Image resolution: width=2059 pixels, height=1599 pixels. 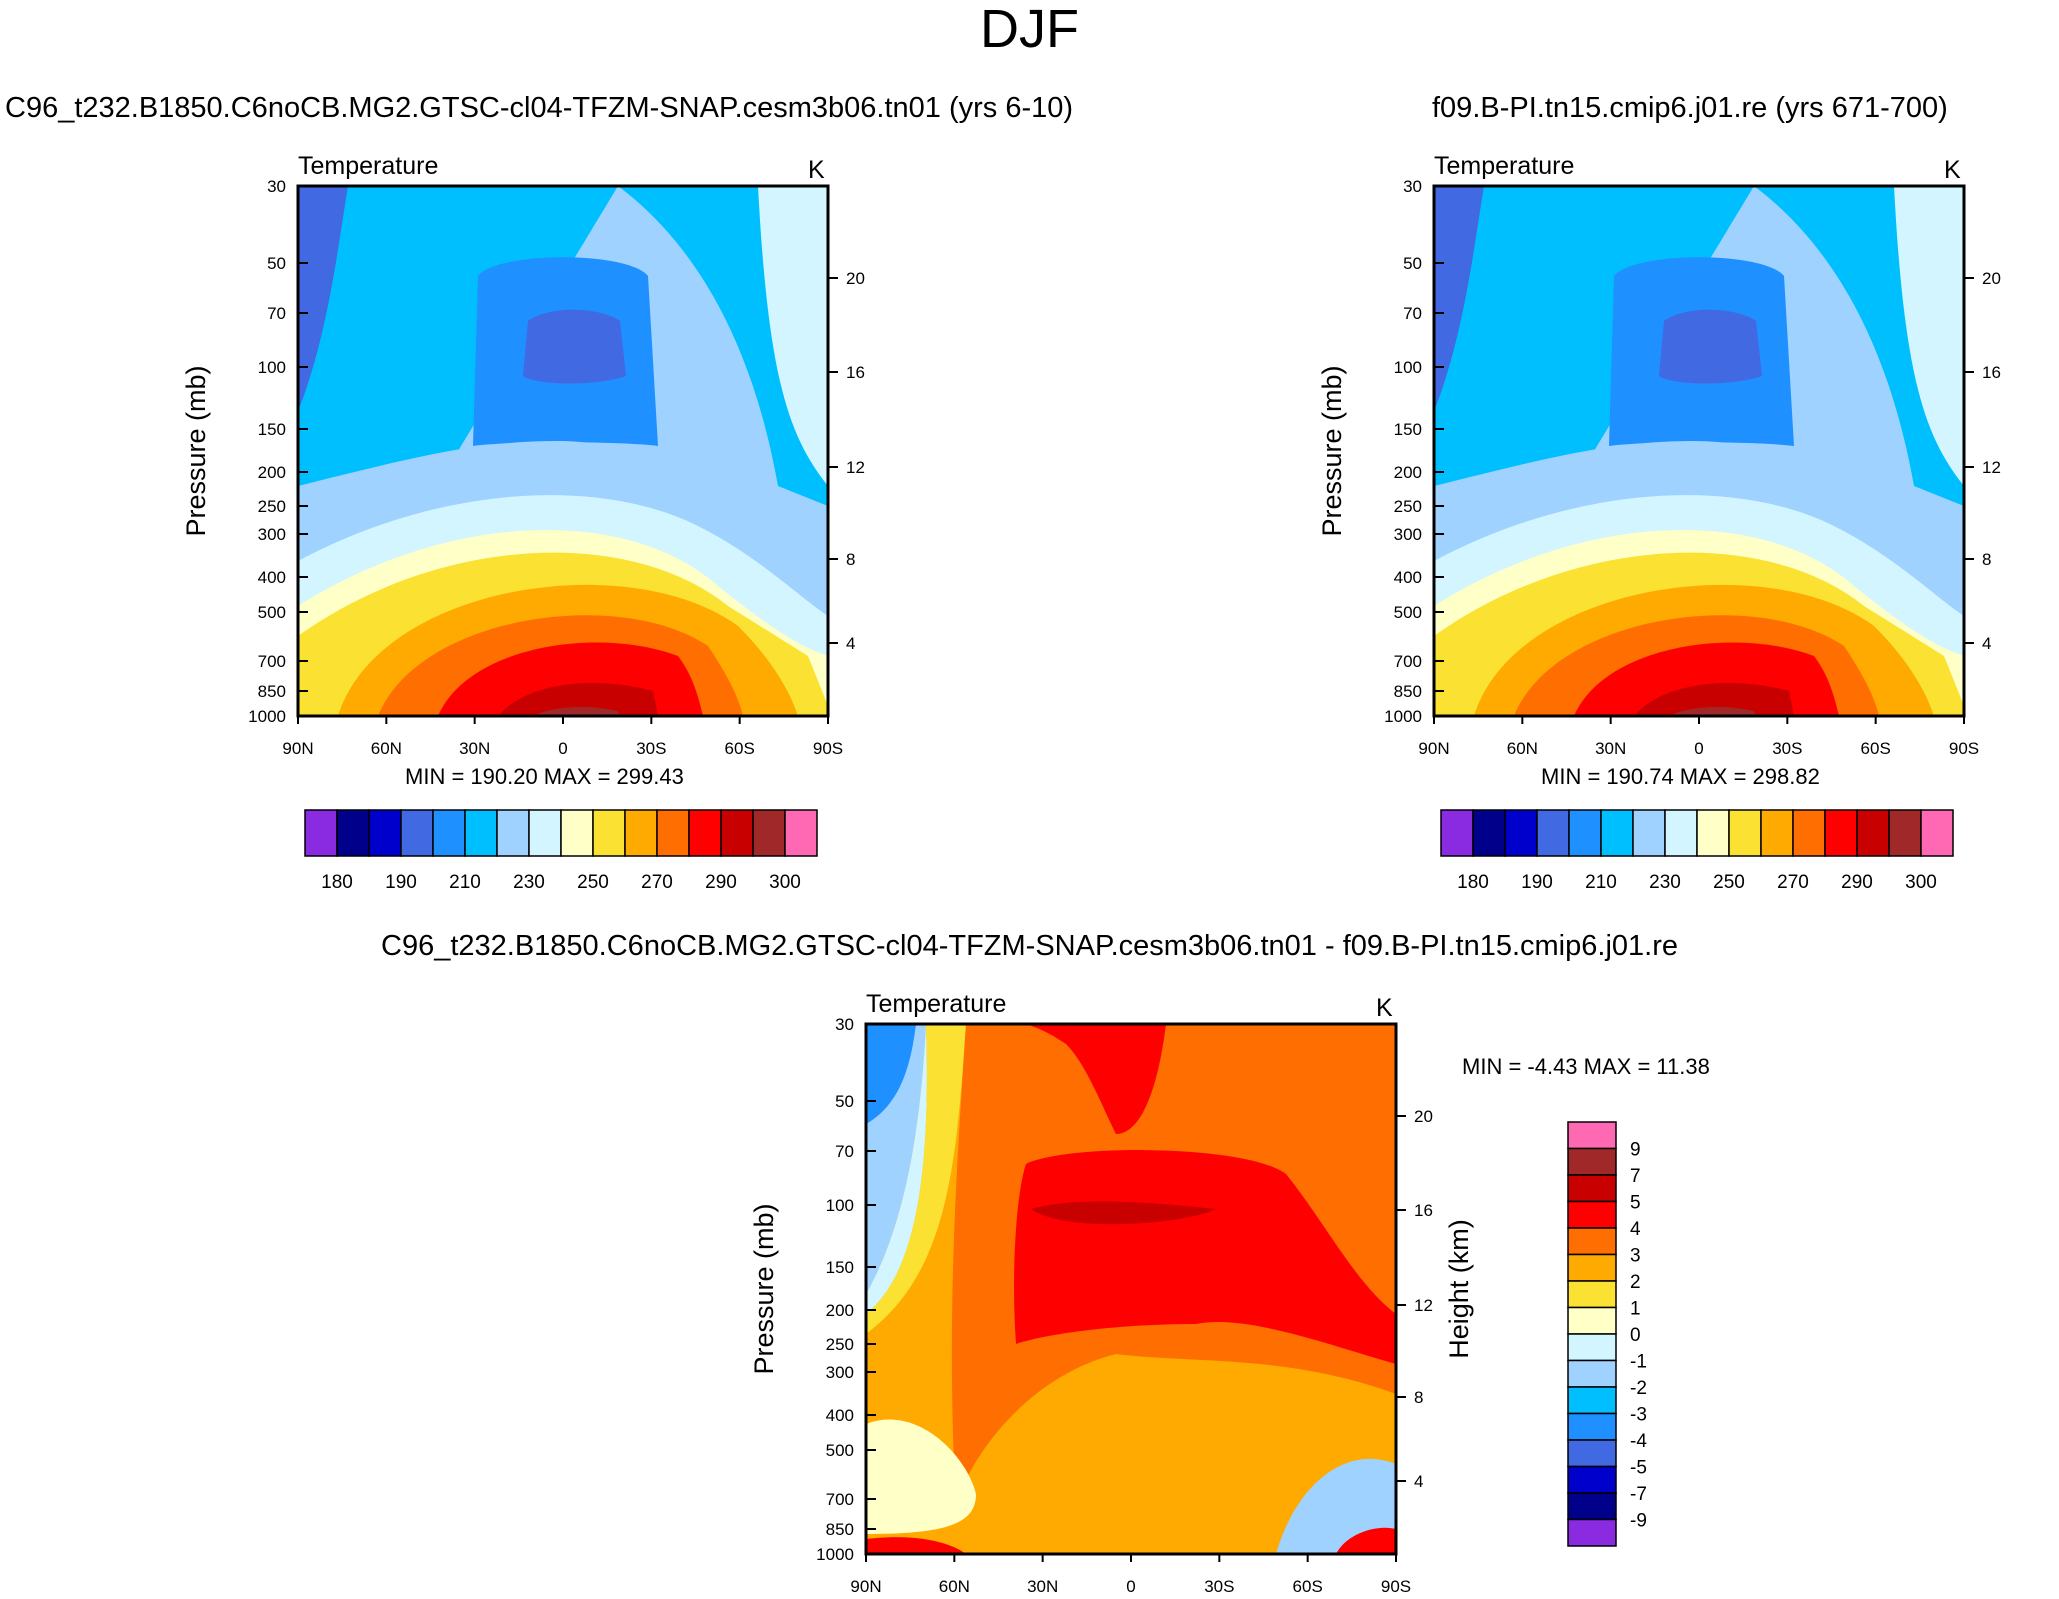 What do you see at coordinates (1418, 1481) in the screenshot?
I see `difference-y-right-tick-label: 4` at bounding box center [1418, 1481].